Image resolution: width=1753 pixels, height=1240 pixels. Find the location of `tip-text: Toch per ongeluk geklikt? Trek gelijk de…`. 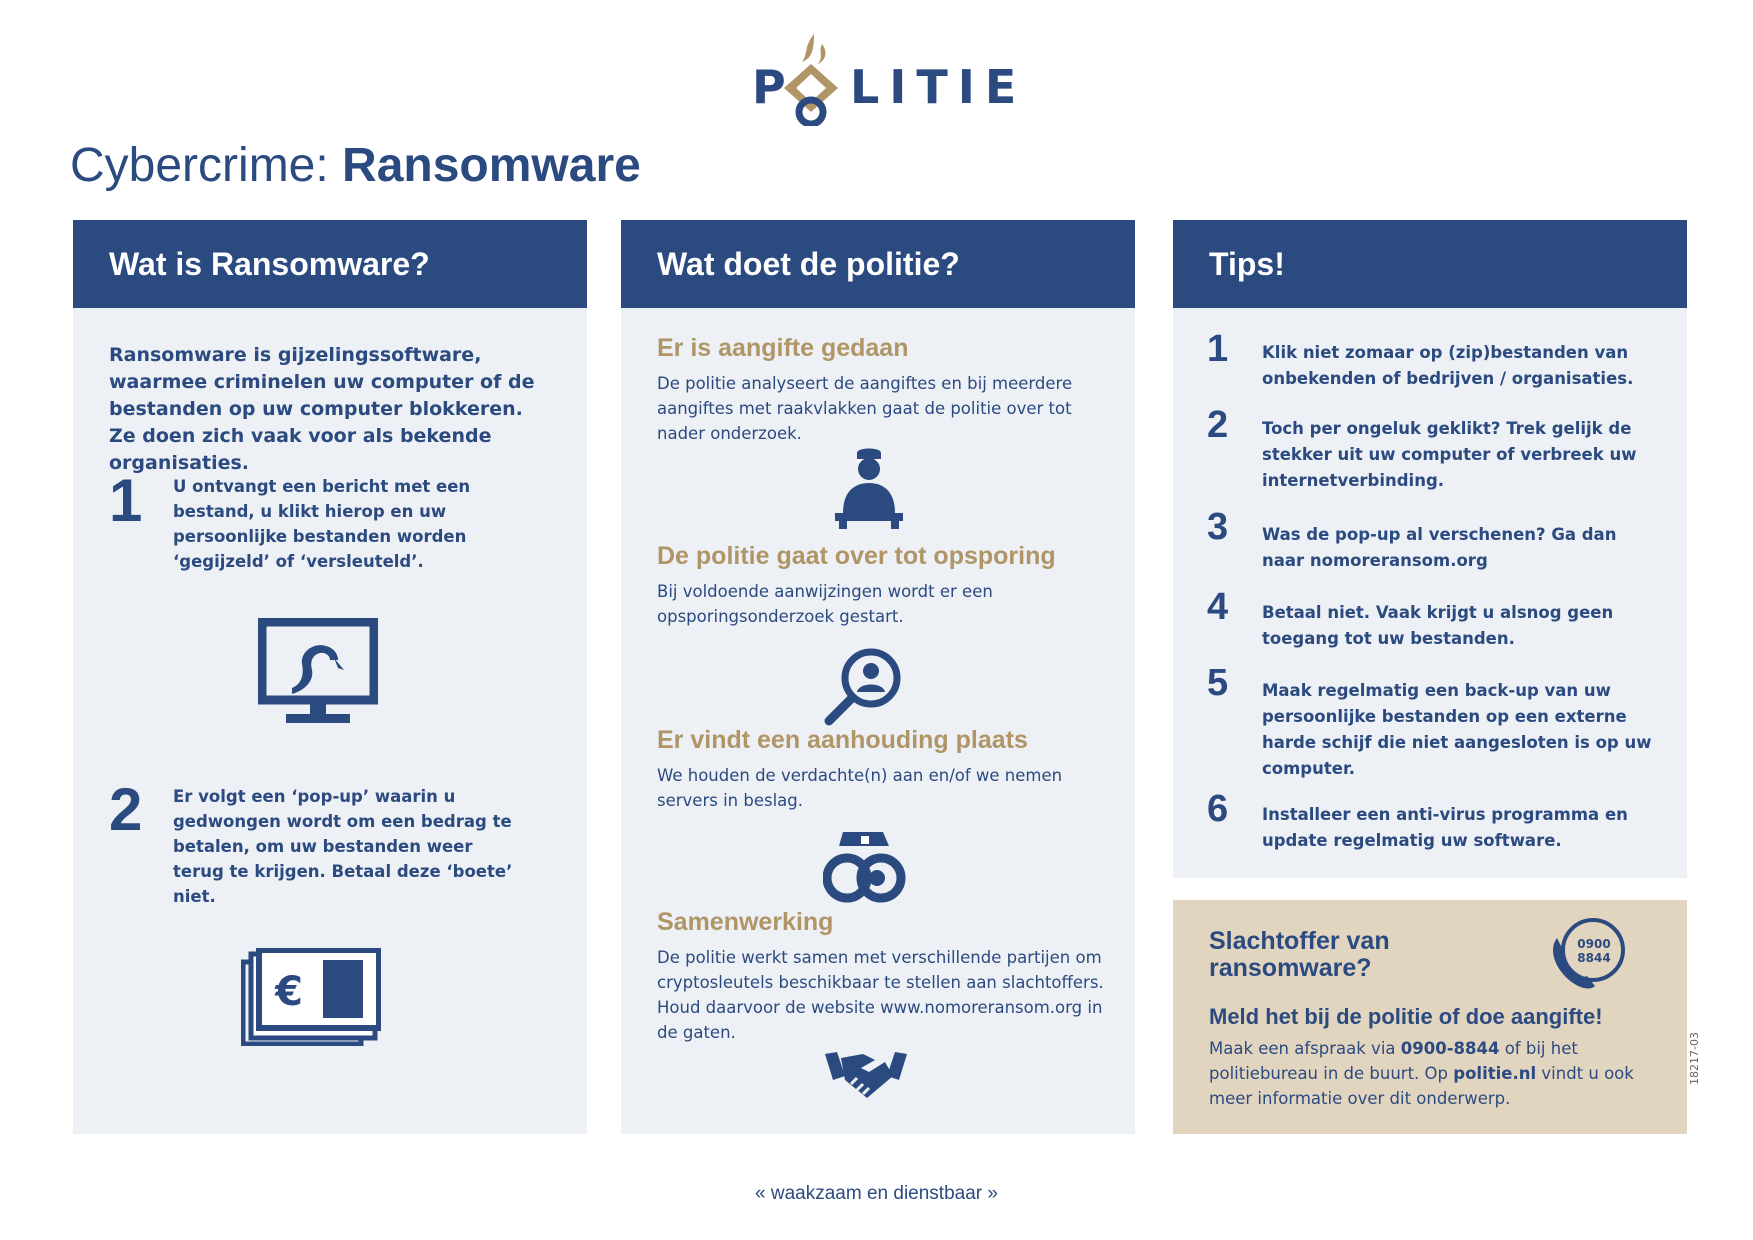

tip-text: Toch per ongeluk geklikt? Trek gelijk de… is located at coordinates (1449, 454).